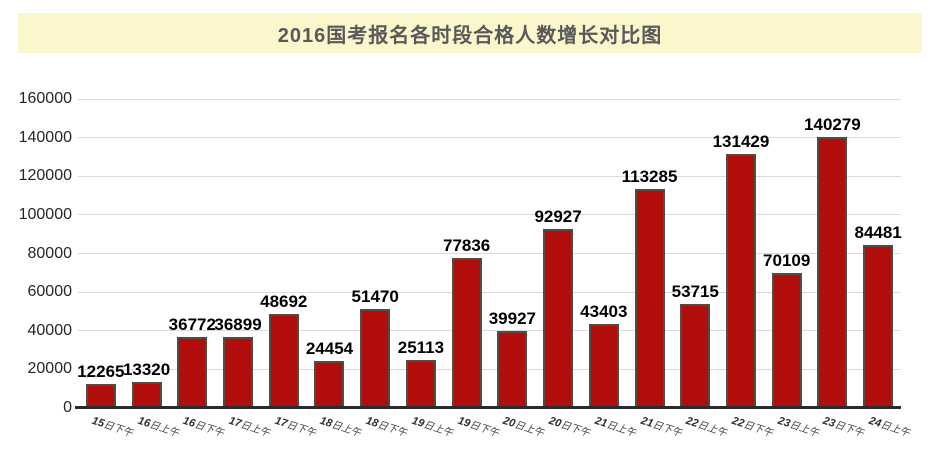  Describe the element at coordinates (50, 253) in the screenshot. I see `y-axis-tick-label: 80000` at that location.